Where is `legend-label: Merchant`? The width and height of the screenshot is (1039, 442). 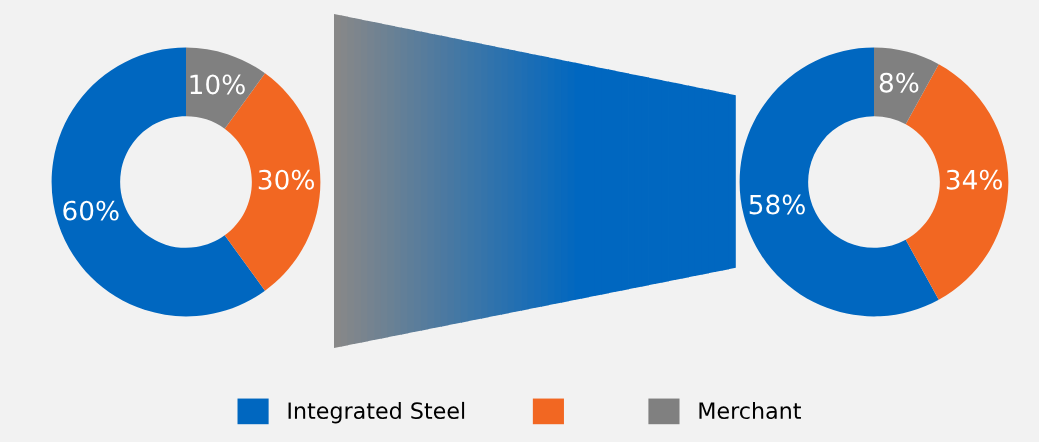 legend-label: Merchant is located at coordinates (750, 410).